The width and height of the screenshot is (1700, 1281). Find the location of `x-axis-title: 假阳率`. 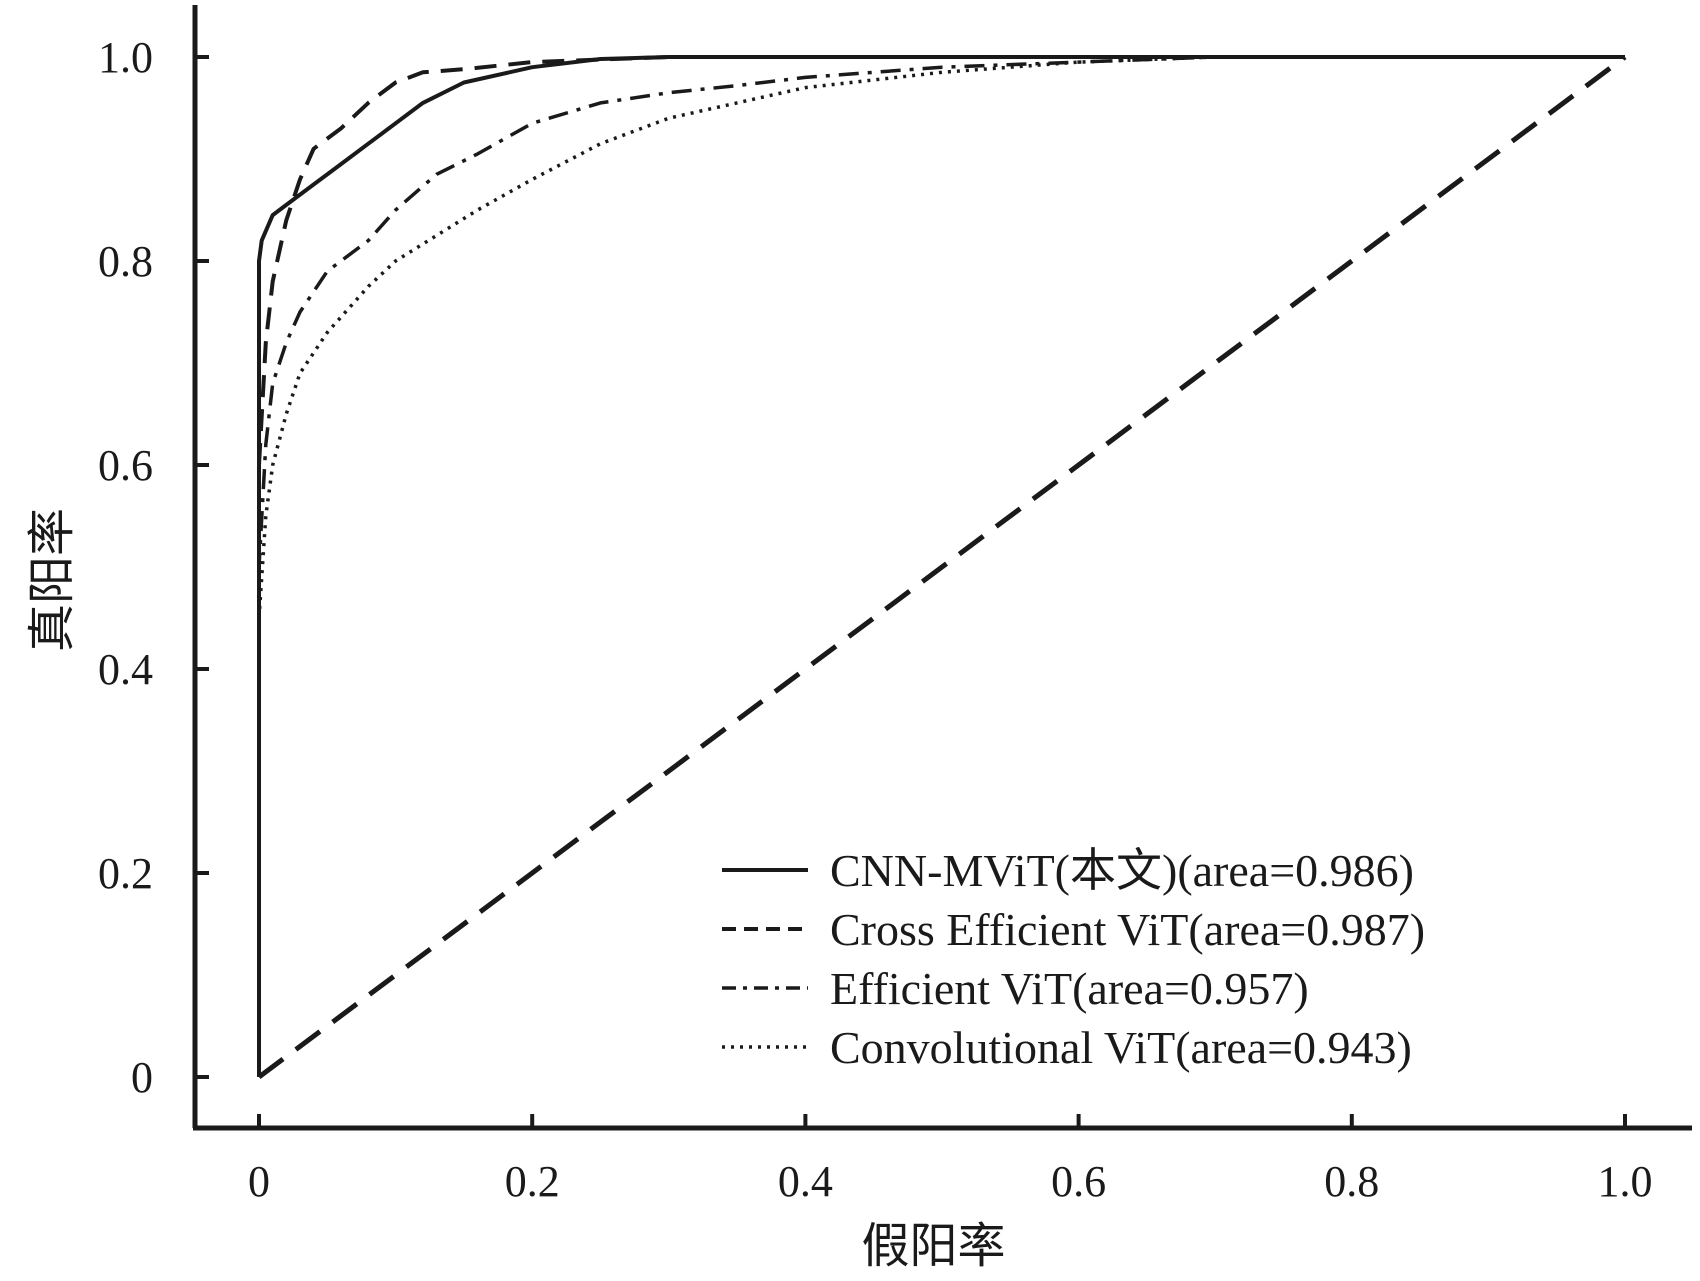

x-axis-title: 假阳率 is located at coordinates (933, 1246).